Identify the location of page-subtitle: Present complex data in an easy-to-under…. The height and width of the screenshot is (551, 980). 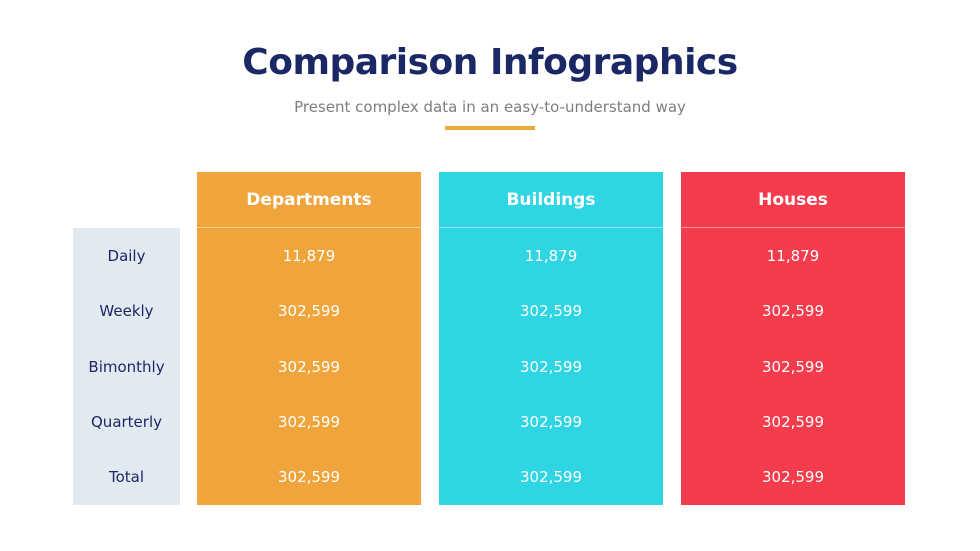
(490, 107).